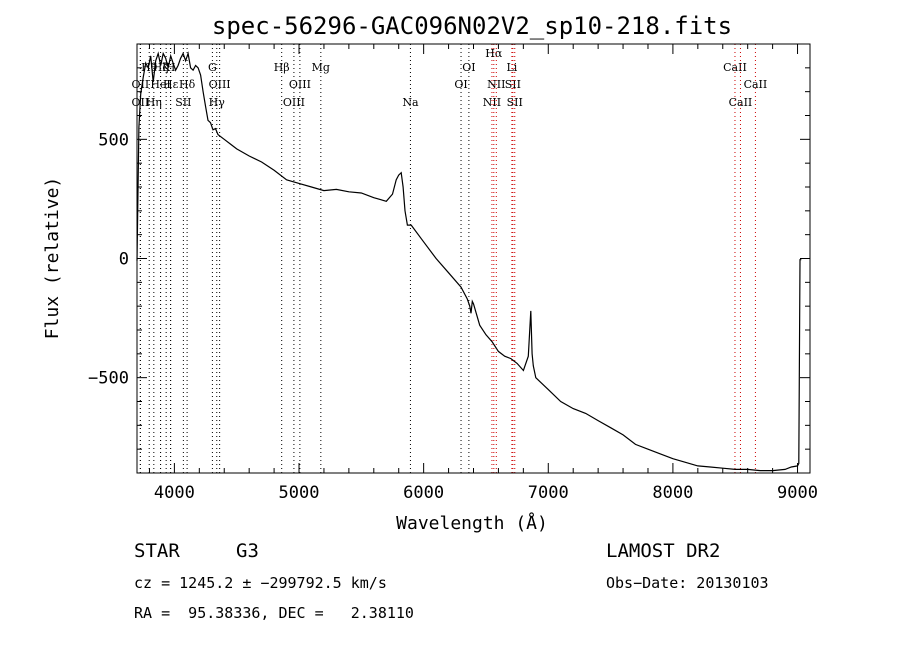 The width and height of the screenshot is (900, 650). What do you see at coordinates (171, 84) in the screenshot?
I see `line-marker-label: Hε` at bounding box center [171, 84].